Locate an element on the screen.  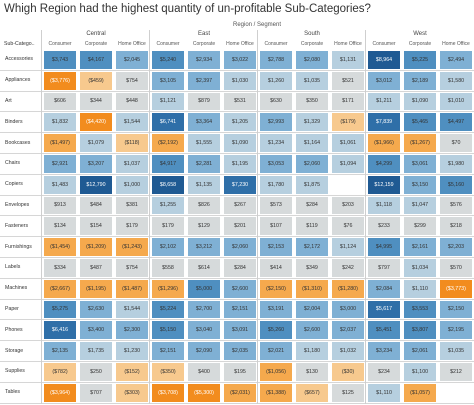
heatmap-cell: $76 is located at coordinates (348, 226).